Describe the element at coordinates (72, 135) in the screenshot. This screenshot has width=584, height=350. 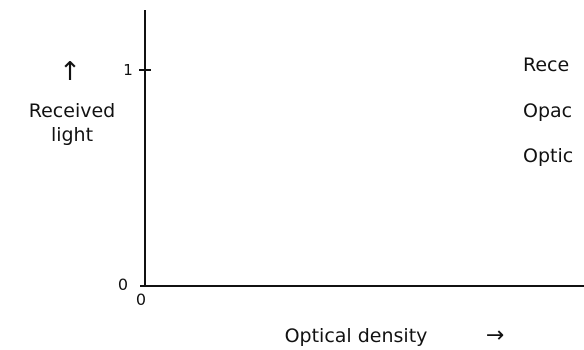
I see `y-axis-label-line-2: light` at that location.